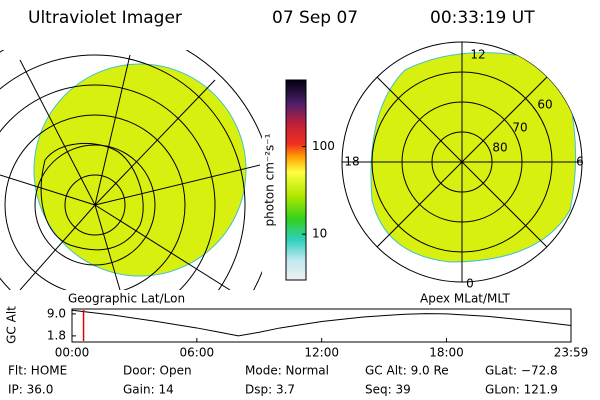 The image size is (600, 400). I want to click on status-field: Mode: Normal, so click(287, 371).